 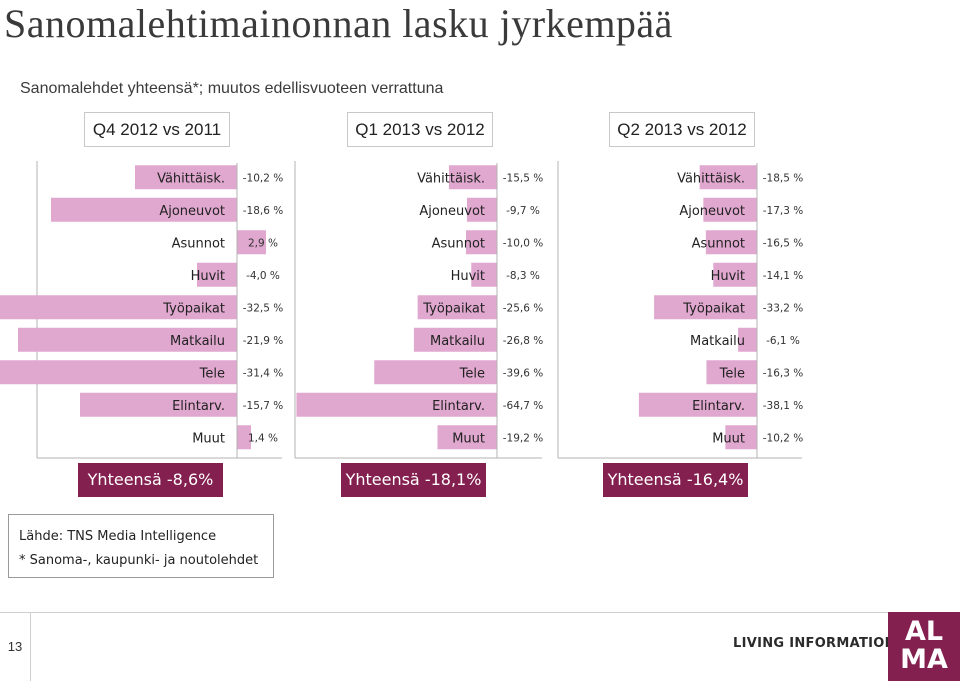 What do you see at coordinates (783, 373) in the screenshot?
I see `value-label: -16,3 %` at bounding box center [783, 373].